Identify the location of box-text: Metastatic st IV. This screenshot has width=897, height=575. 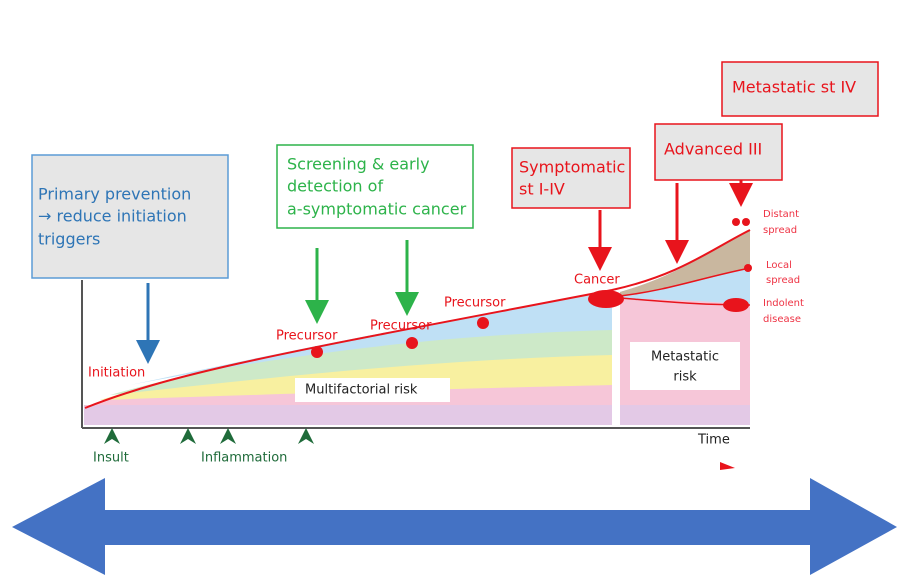
(794, 87).